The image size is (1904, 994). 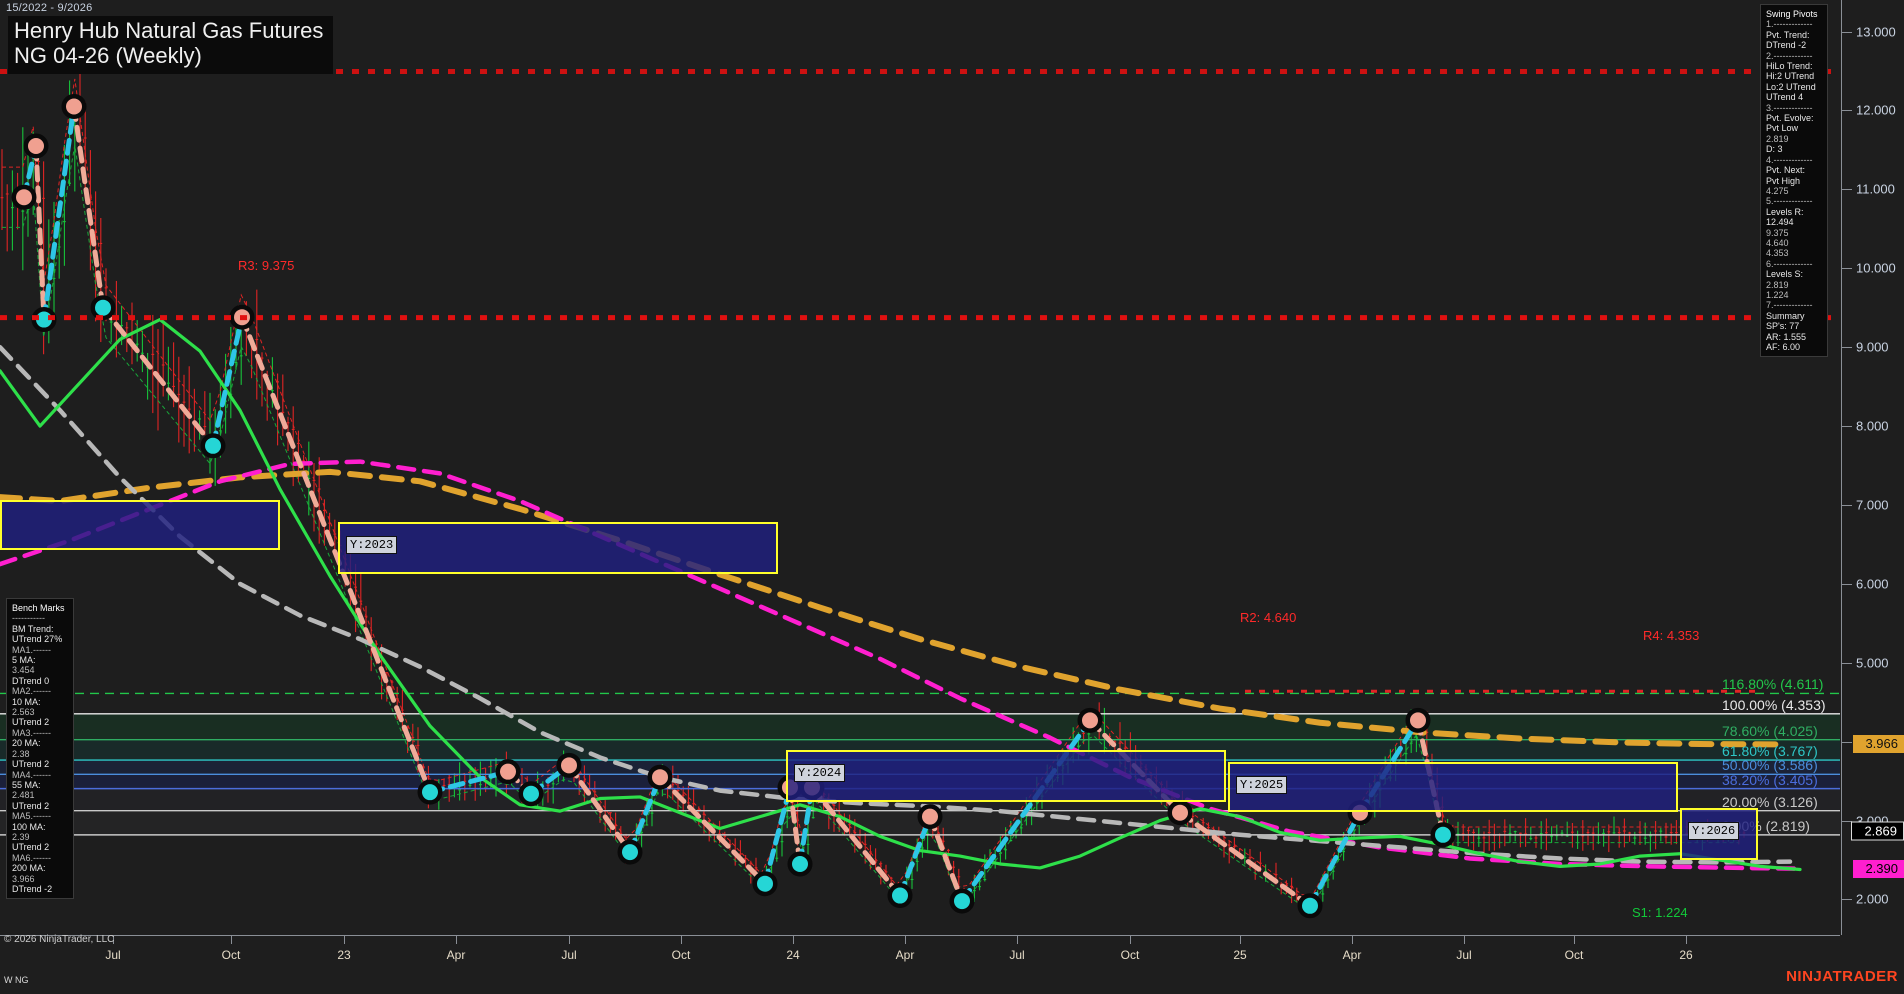 I want to click on panel-line: 20 MA:, so click(x=26, y=743).